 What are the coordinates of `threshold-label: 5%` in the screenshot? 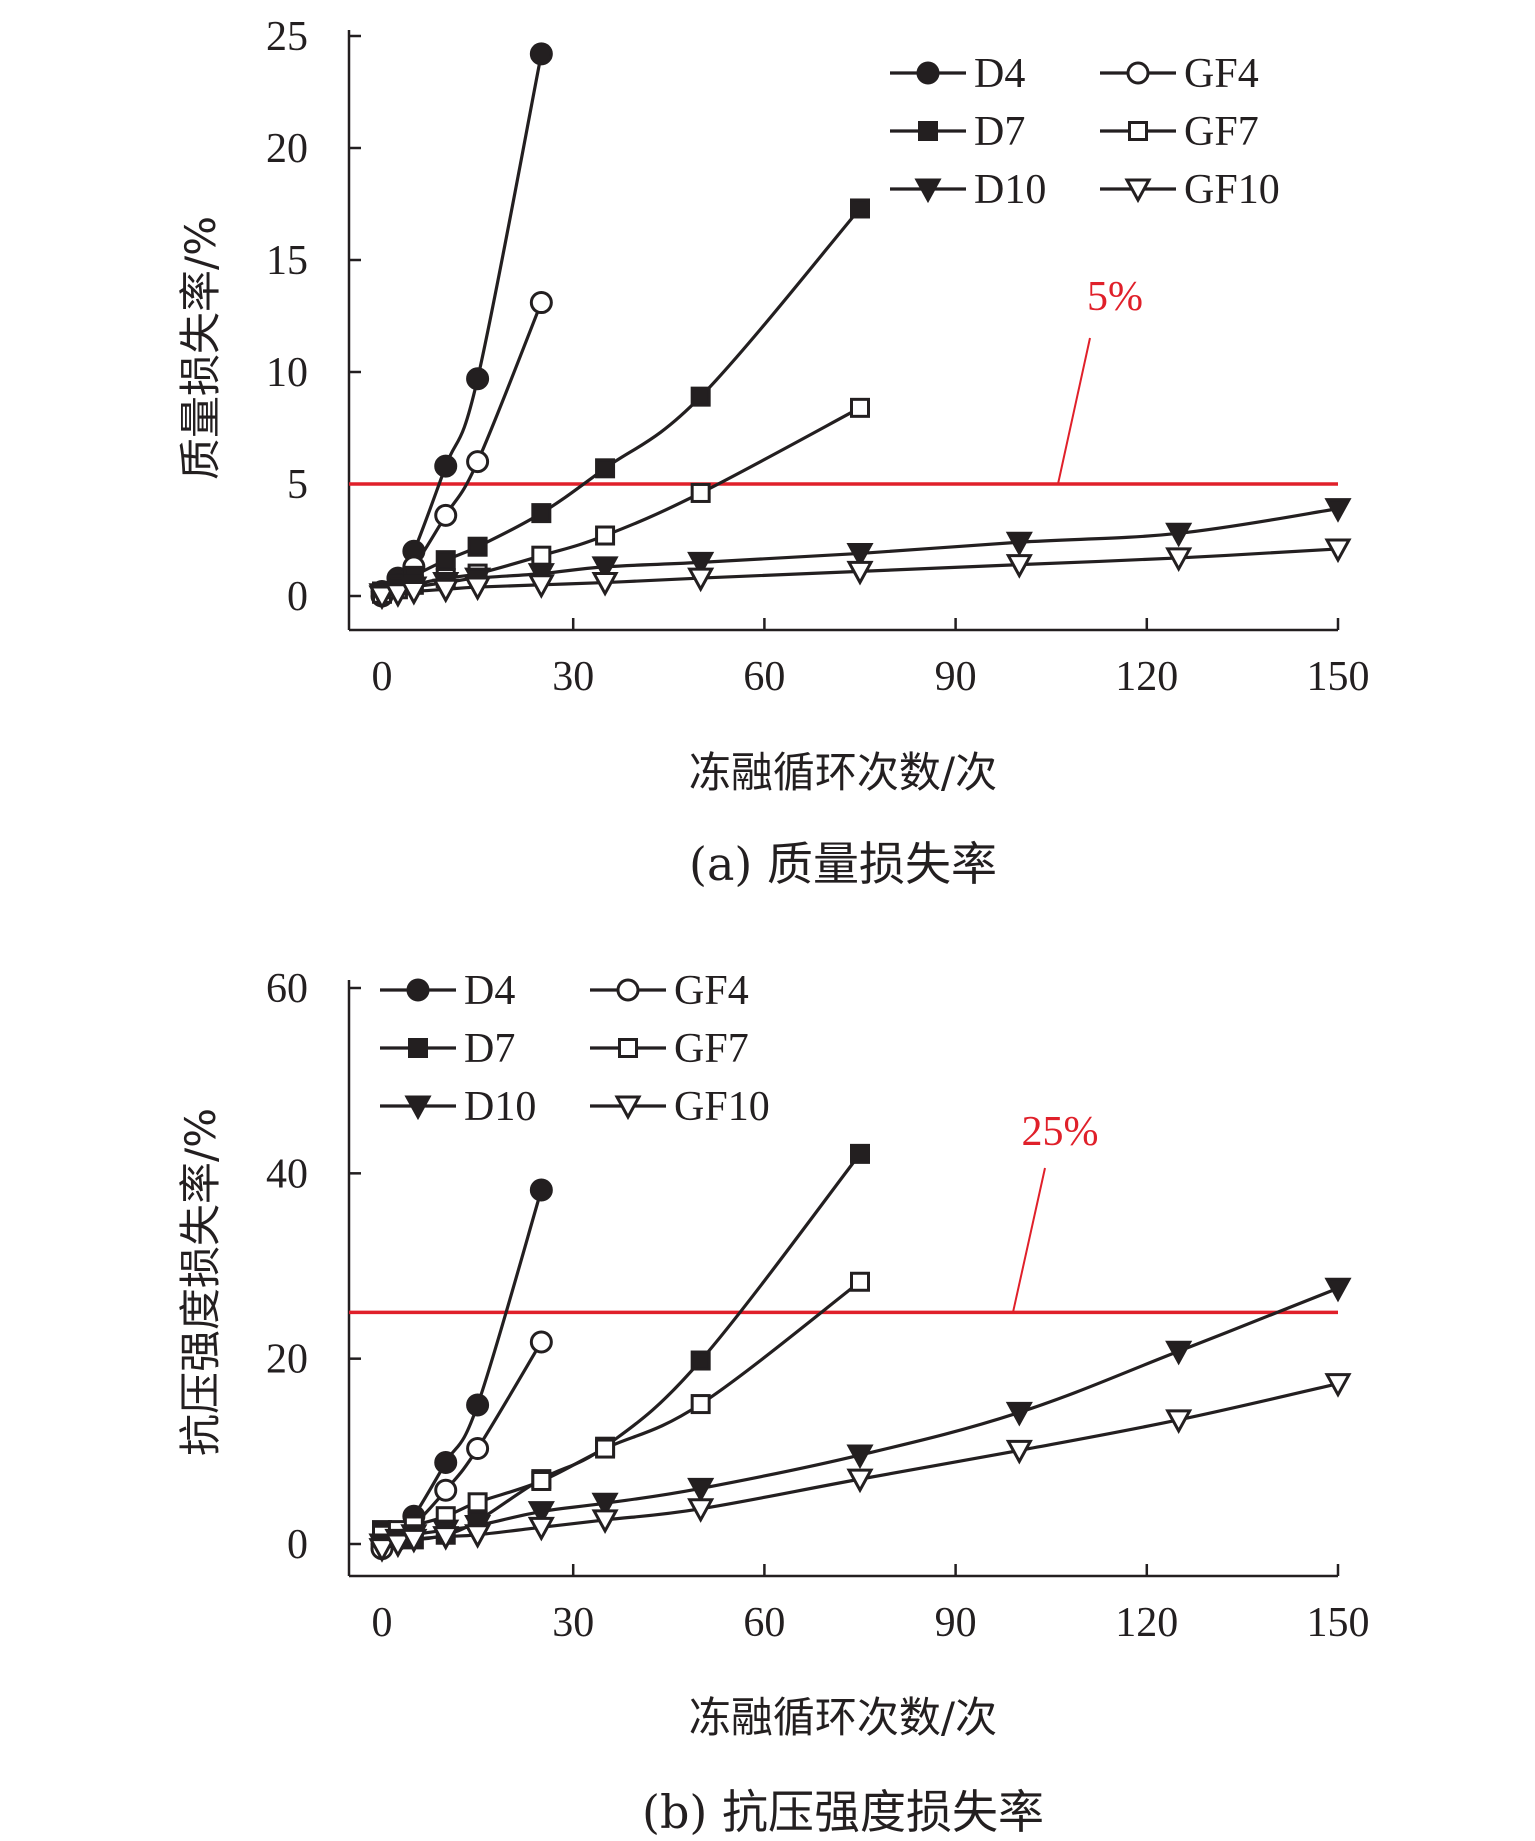 It's located at (1115, 297).